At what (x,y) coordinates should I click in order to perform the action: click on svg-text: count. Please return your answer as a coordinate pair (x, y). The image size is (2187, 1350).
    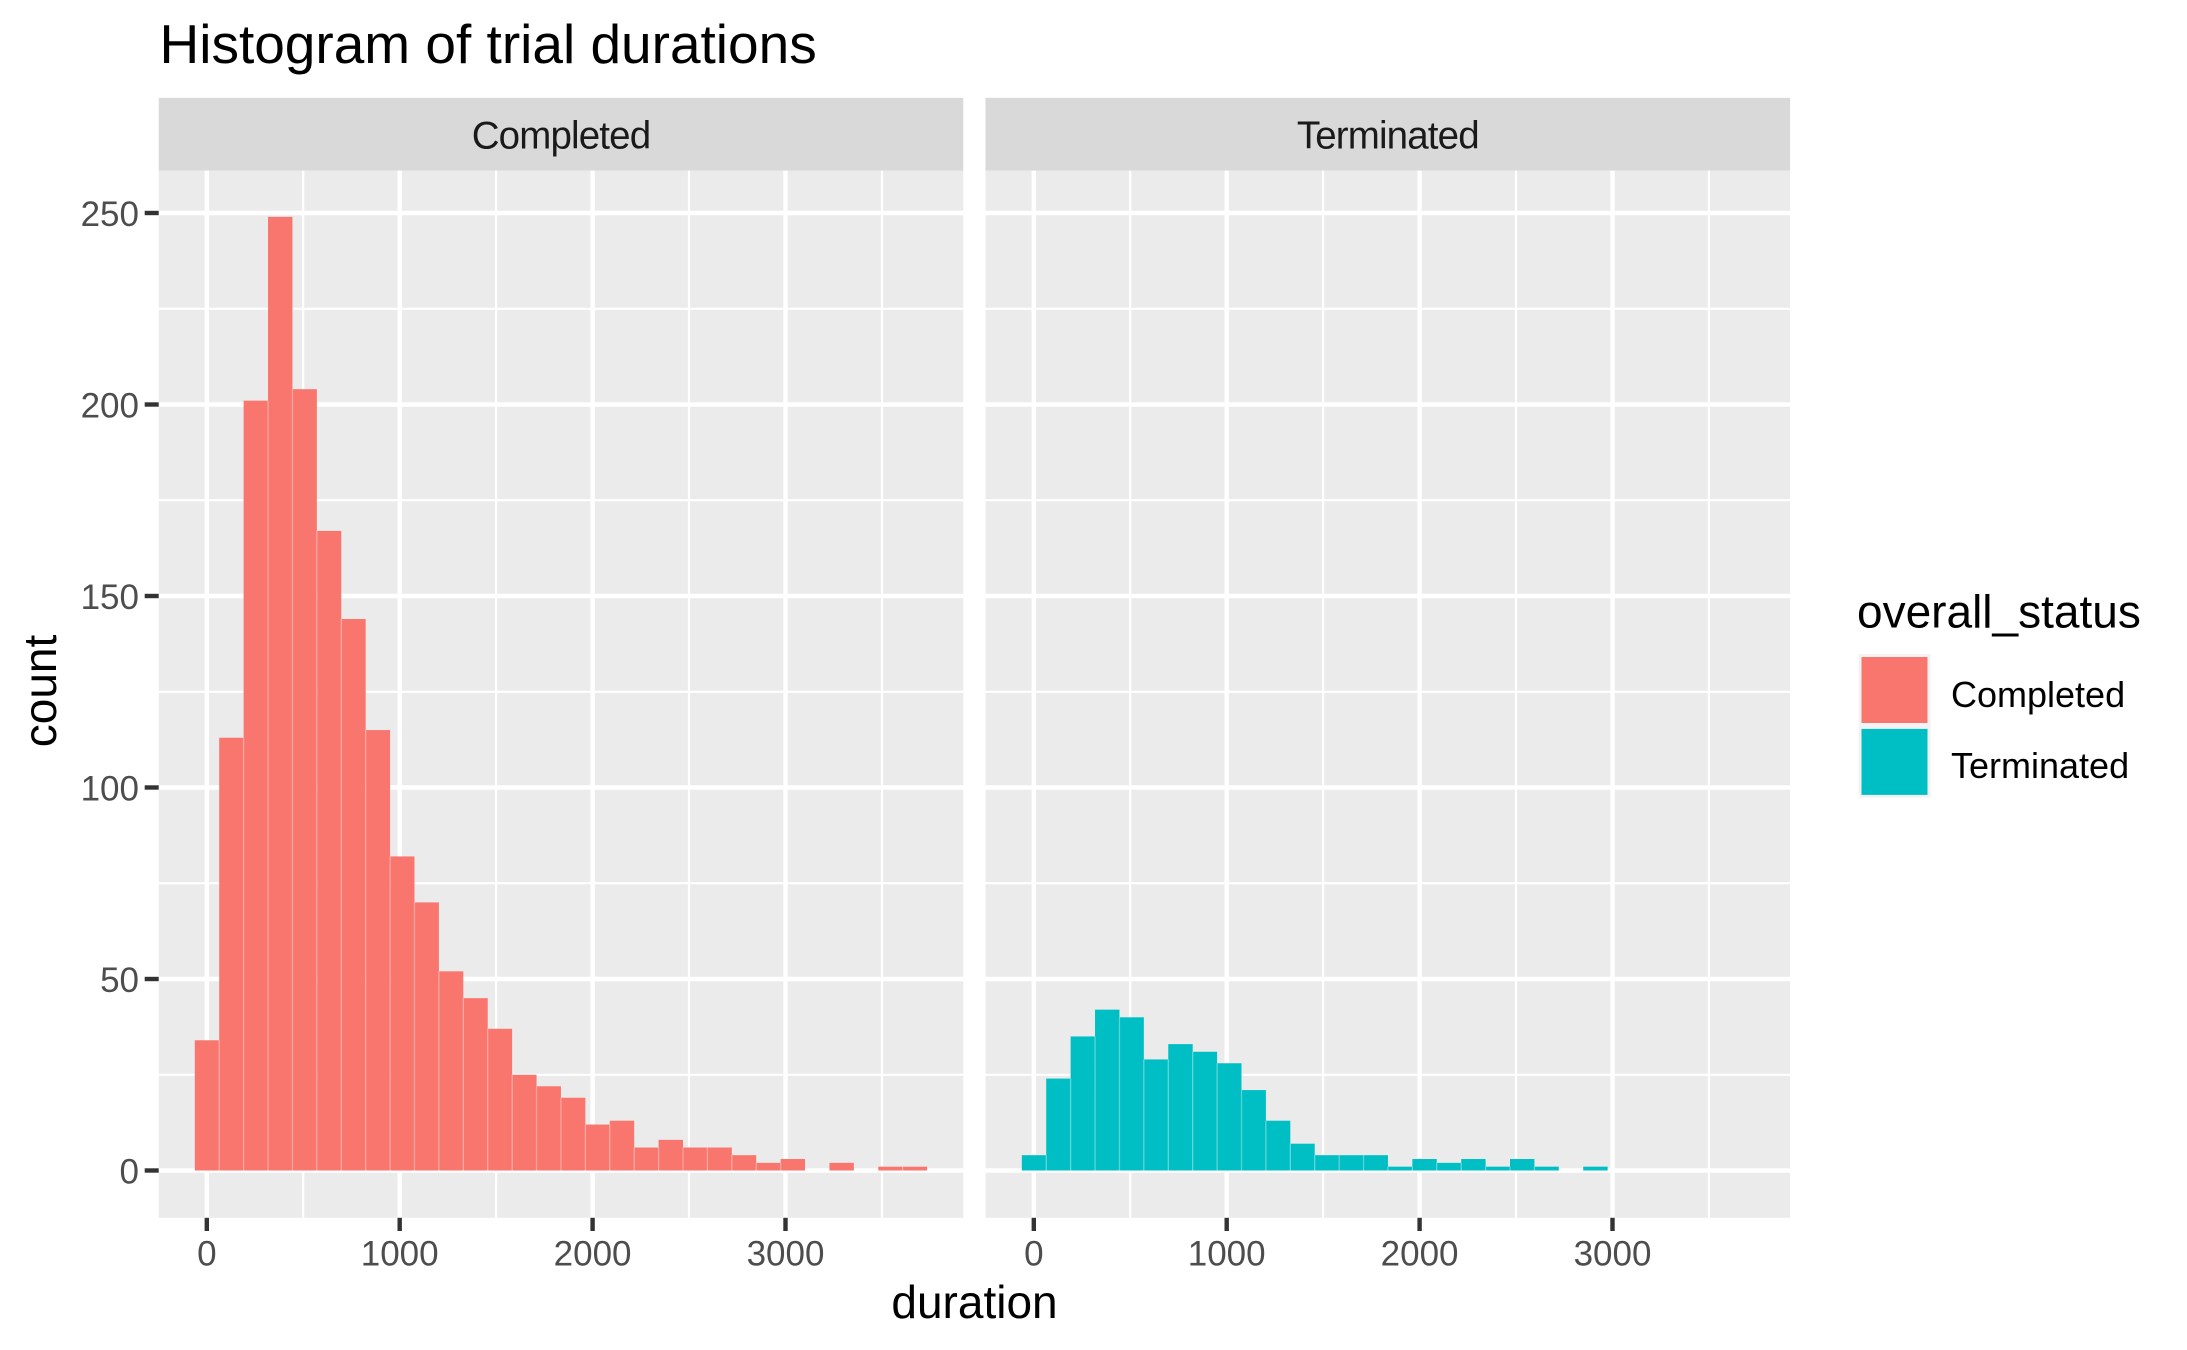
    Looking at the image, I should click on (40, 691).